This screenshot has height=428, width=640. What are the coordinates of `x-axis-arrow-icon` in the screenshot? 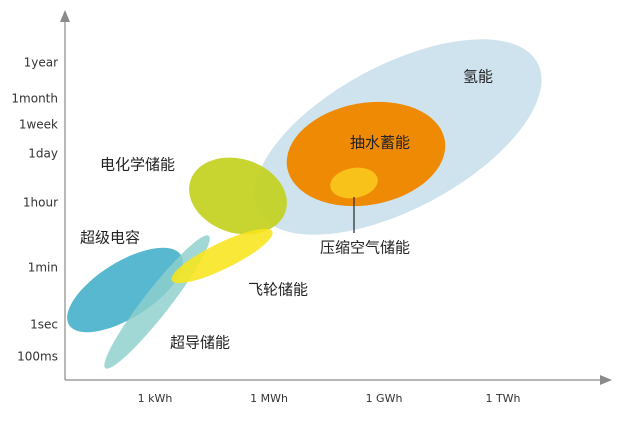 It's located at (606, 380).